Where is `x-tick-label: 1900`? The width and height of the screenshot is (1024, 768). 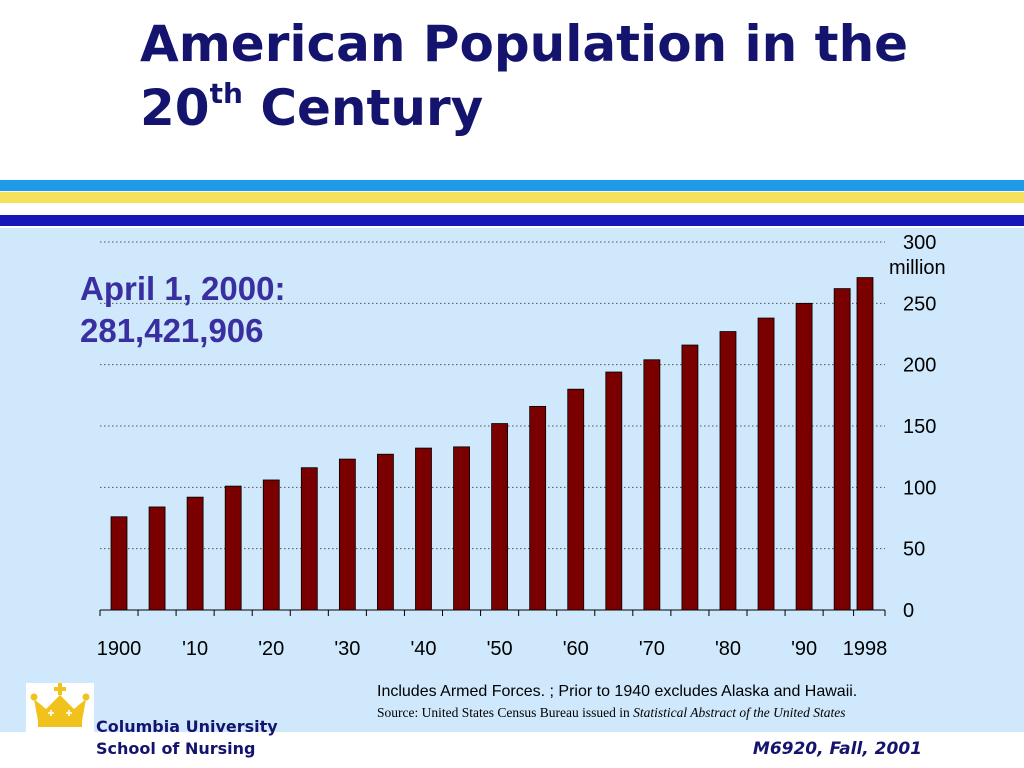
x-tick-label: 1900 is located at coordinates (119, 649).